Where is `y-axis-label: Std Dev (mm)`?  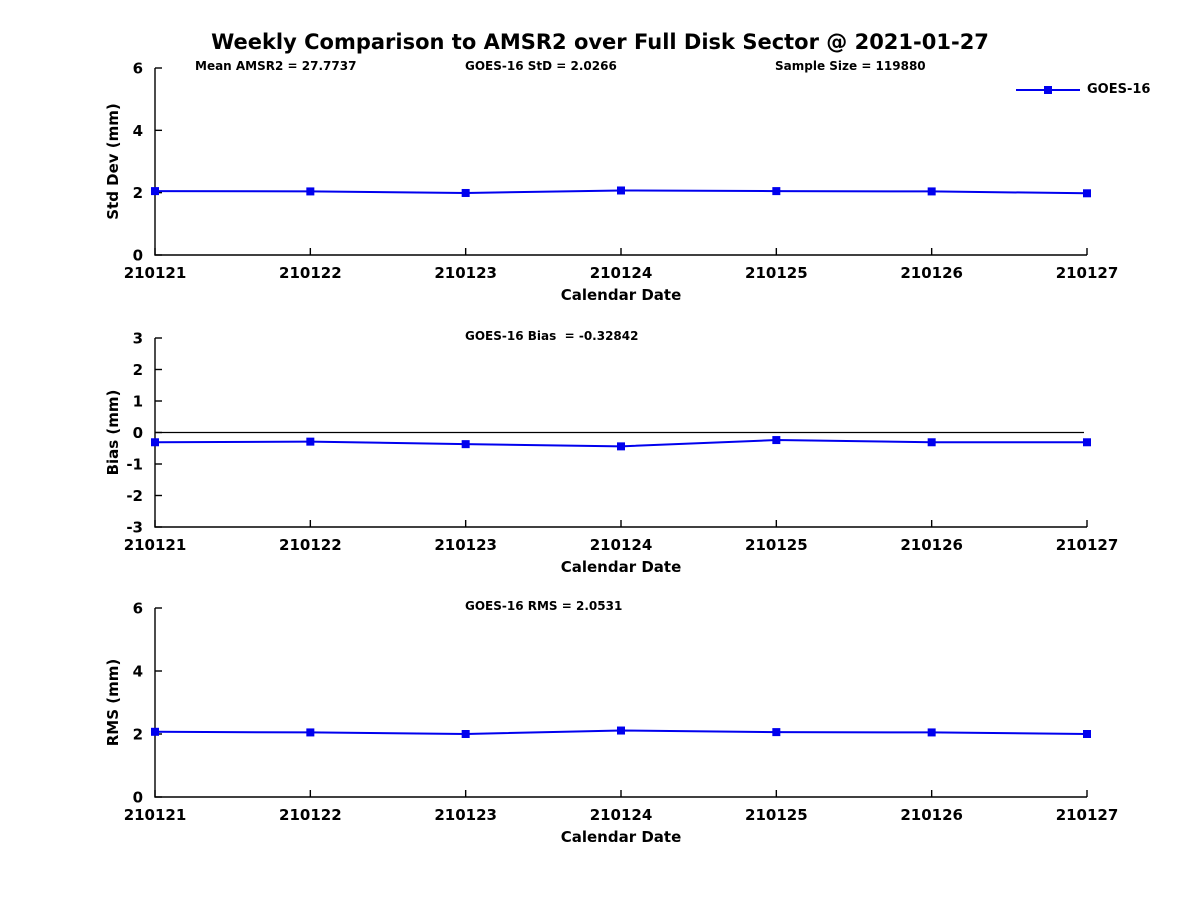
y-axis-label: Std Dev (mm) is located at coordinates (113, 161).